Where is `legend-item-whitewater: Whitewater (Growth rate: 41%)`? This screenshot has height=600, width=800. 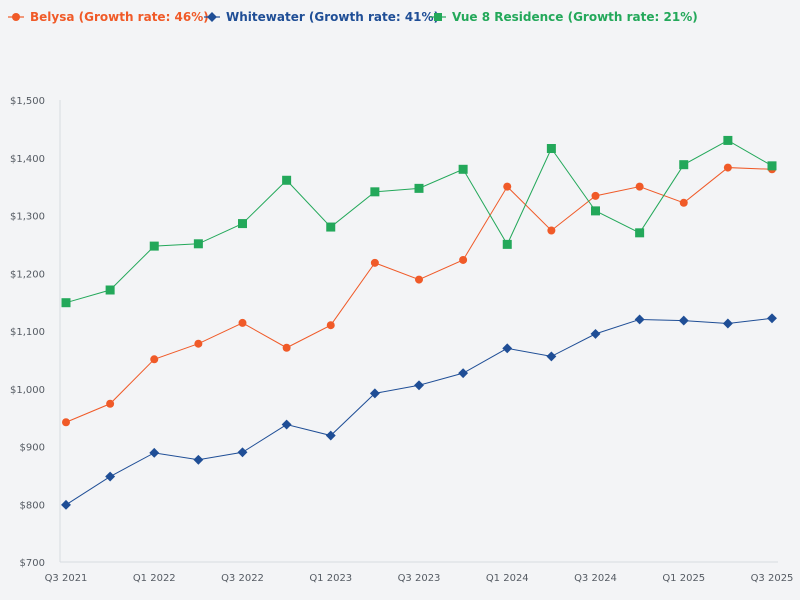 legend-item-whitewater: Whitewater (Growth rate: 41%) is located at coordinates (321, 17).